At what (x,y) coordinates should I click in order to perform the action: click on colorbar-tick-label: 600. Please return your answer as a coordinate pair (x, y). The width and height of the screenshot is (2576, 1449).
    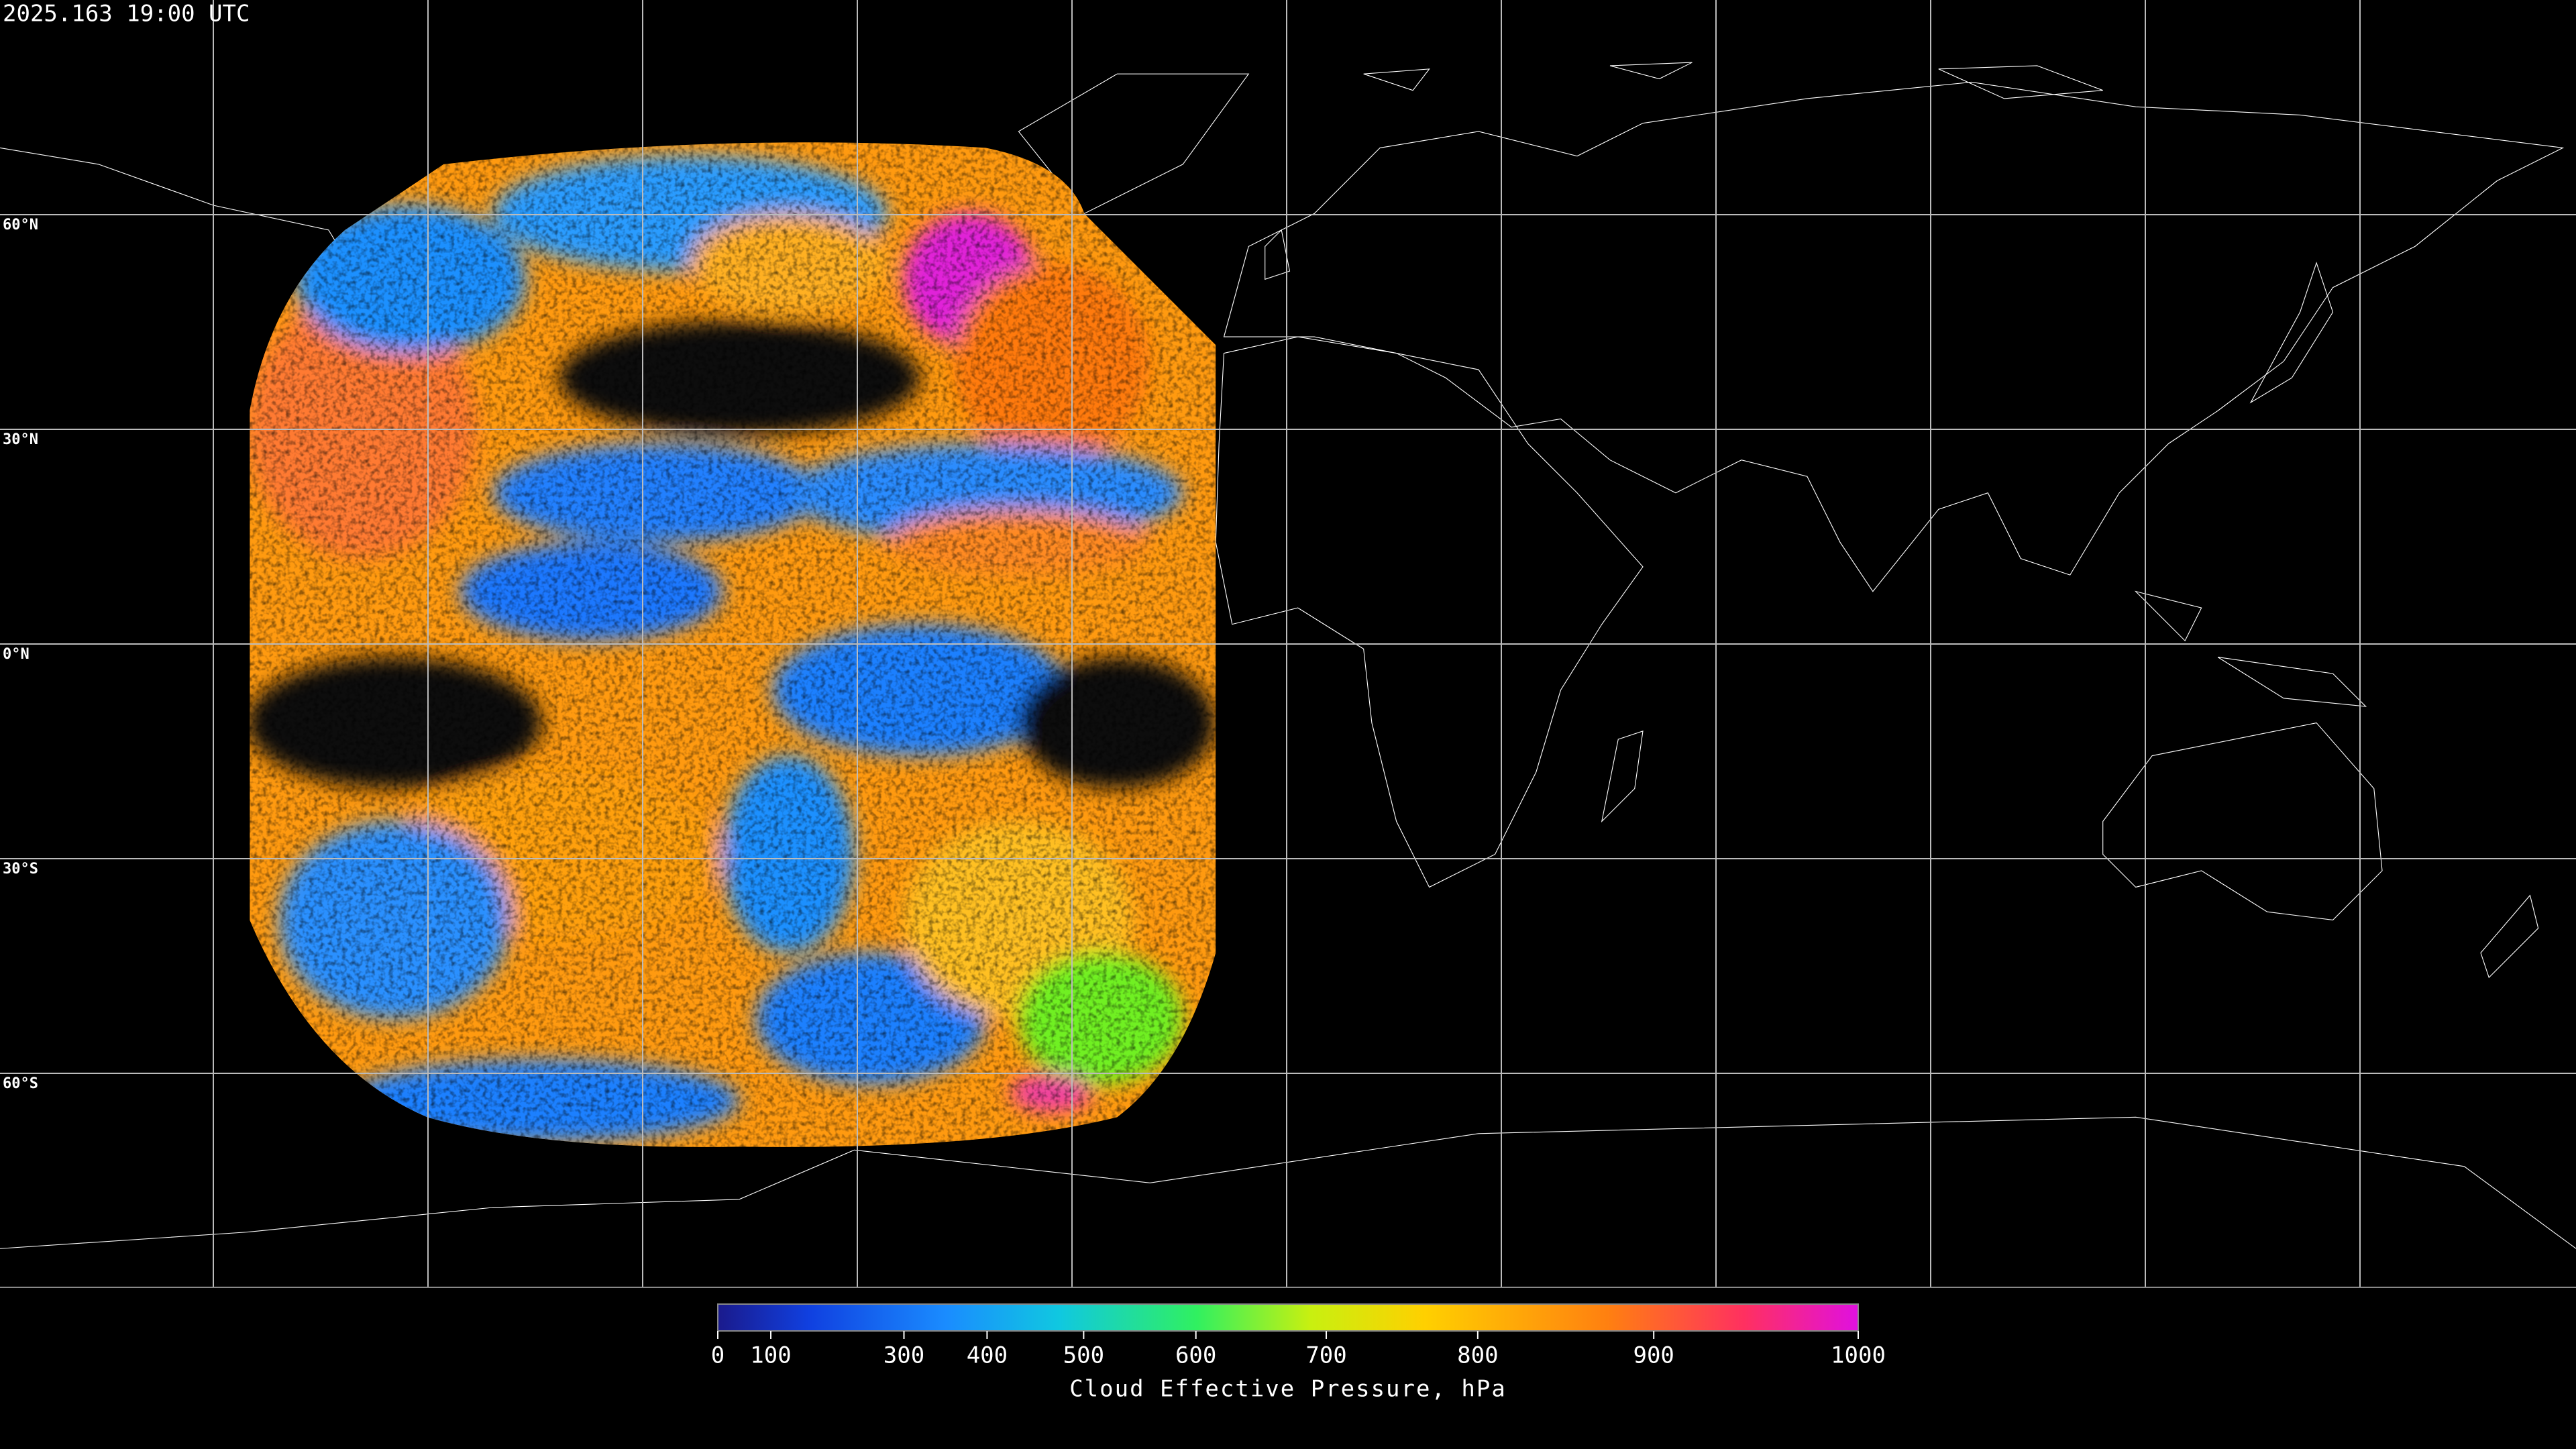
    Looking at the image, I should click on (1195, 1355).